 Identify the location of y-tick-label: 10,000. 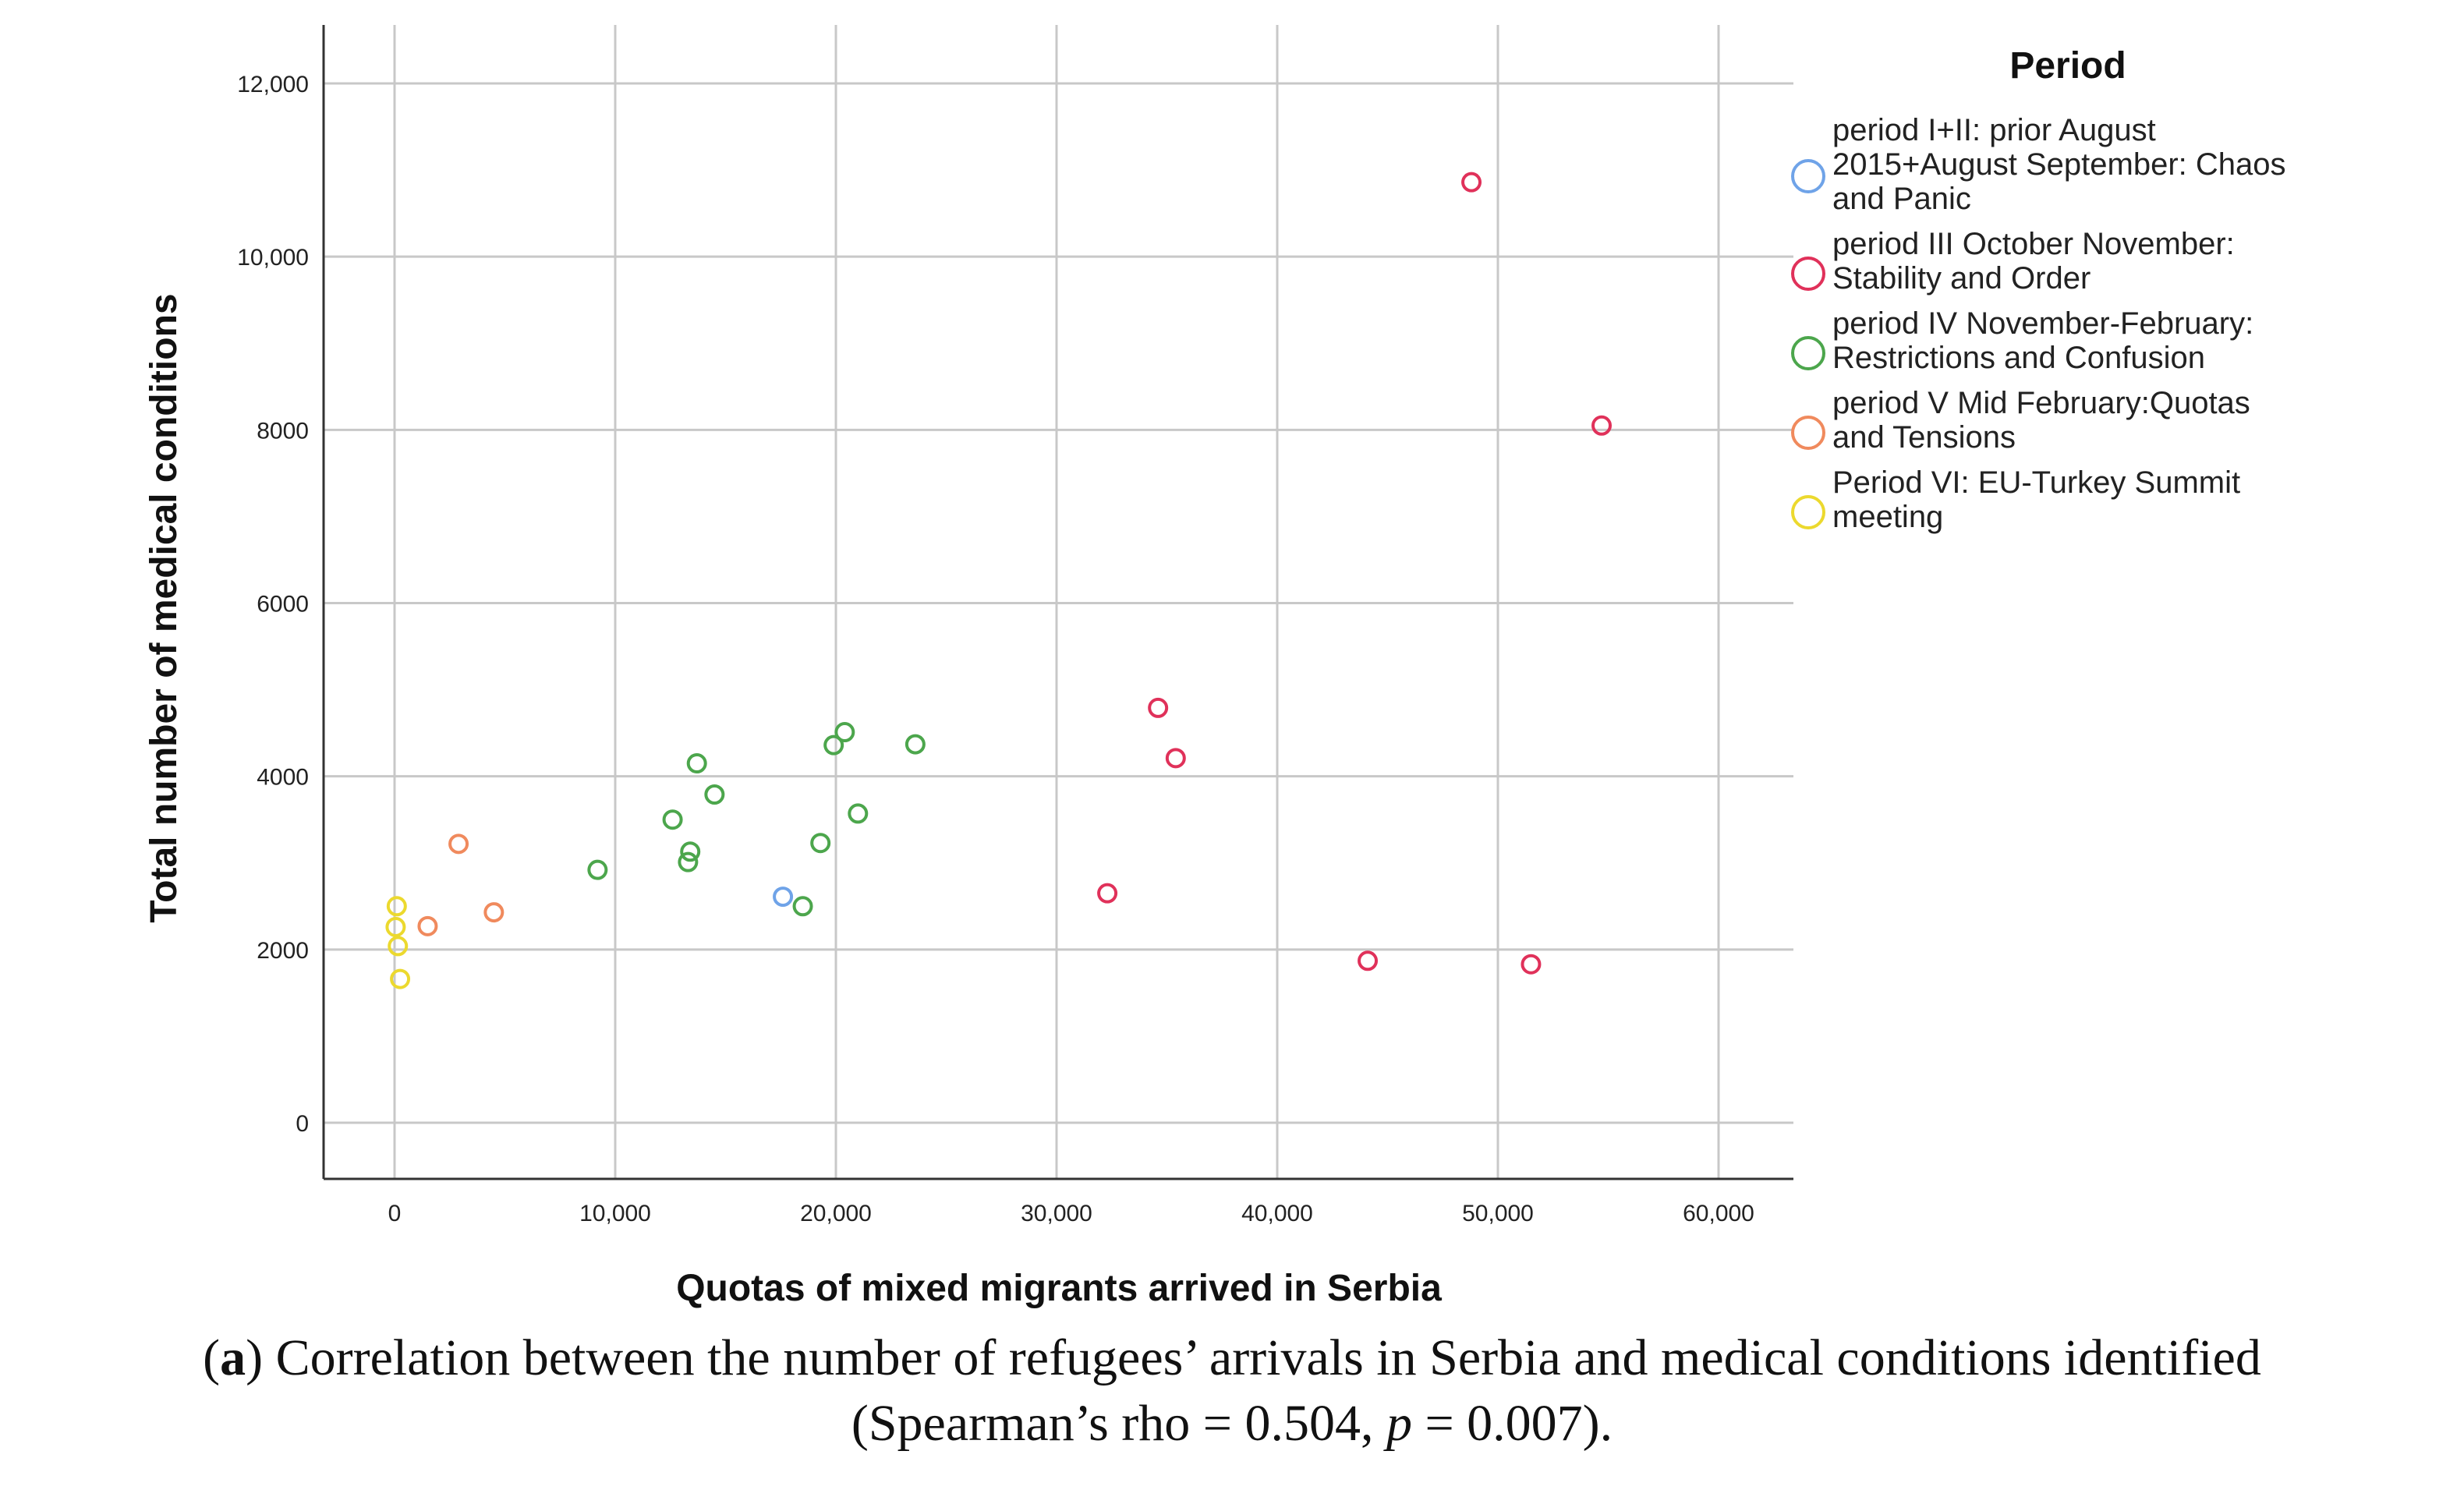
(273, 258).